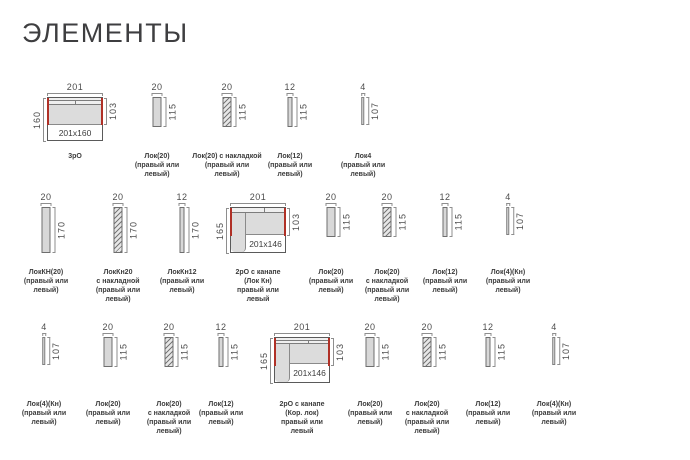  Describe the element at coordinates (302, 360) in the screenshot. I see `sofa-shape: 201x146 165 103` at that location.